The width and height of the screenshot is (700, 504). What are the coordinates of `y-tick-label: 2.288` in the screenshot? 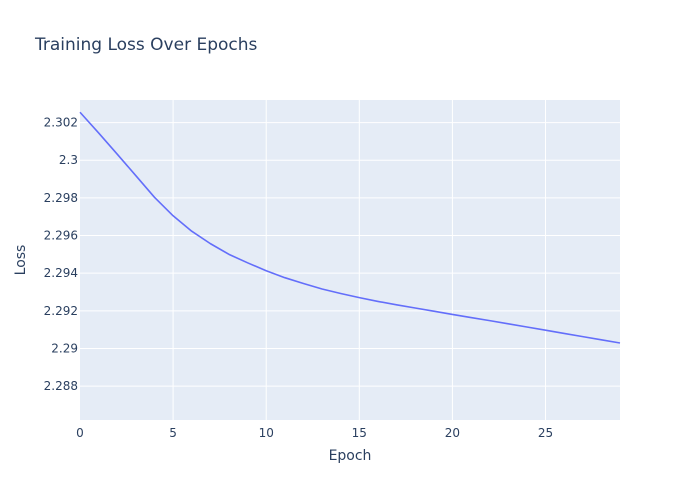 It's located at (61, 386).